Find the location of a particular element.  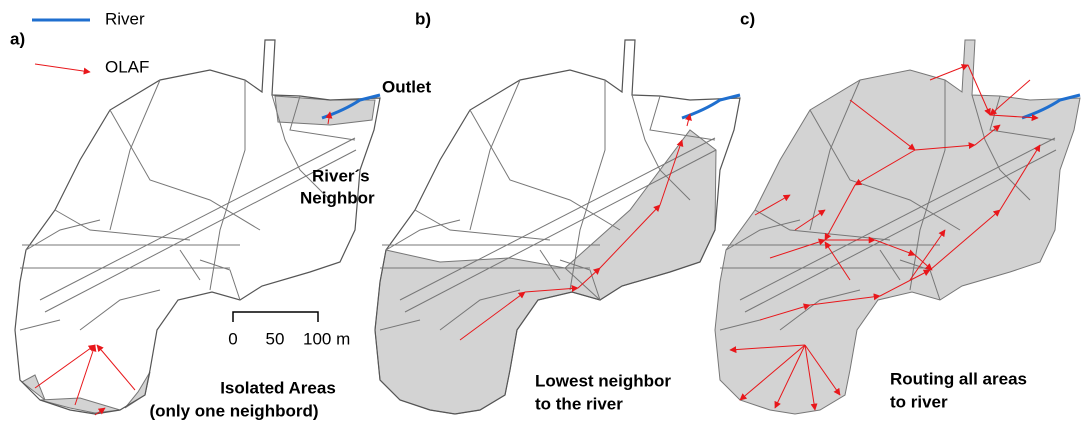

scale-label: 0 is located at coordinates (232, 338).